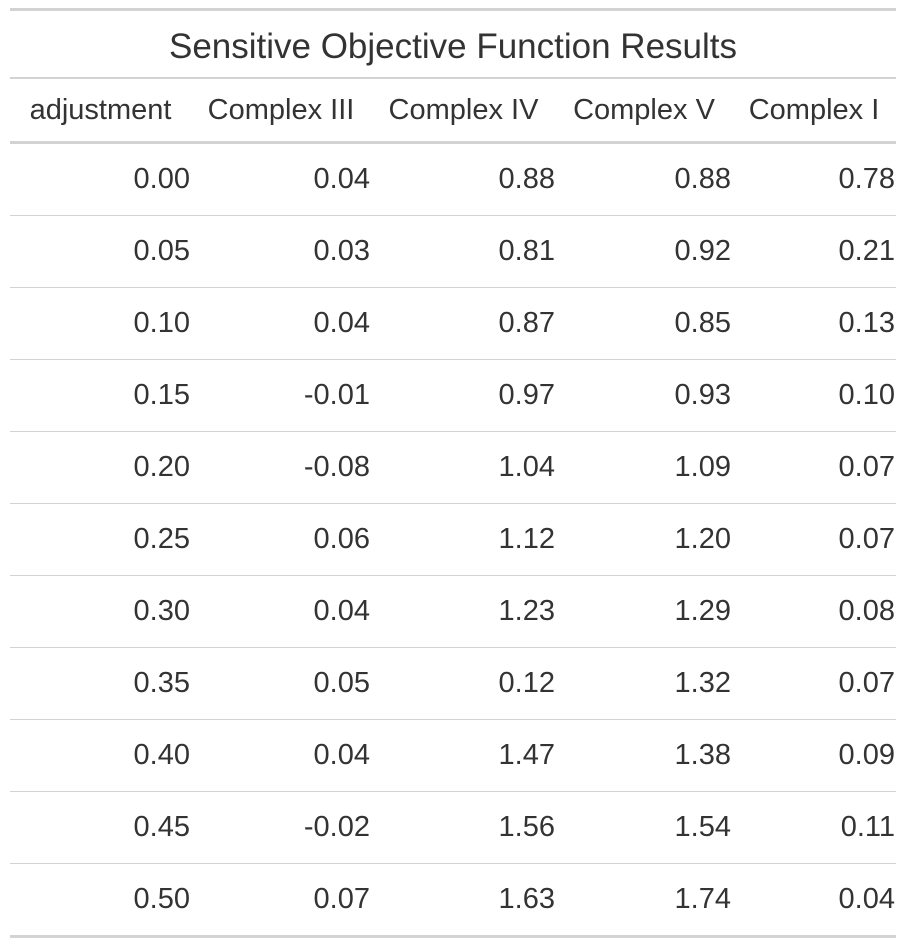  I want to click on table-cell: 0.30, so click(100, 611).